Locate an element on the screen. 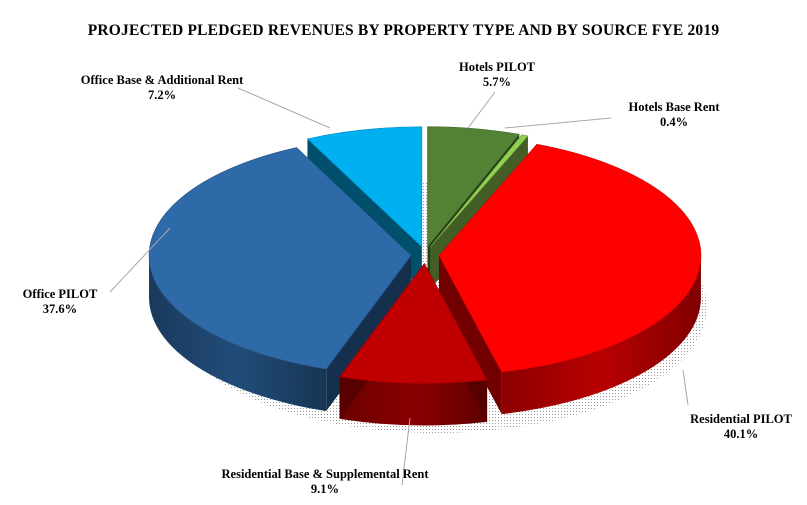  slice-label: Office PILOT 37.6% is located at coordinates (60, 302).